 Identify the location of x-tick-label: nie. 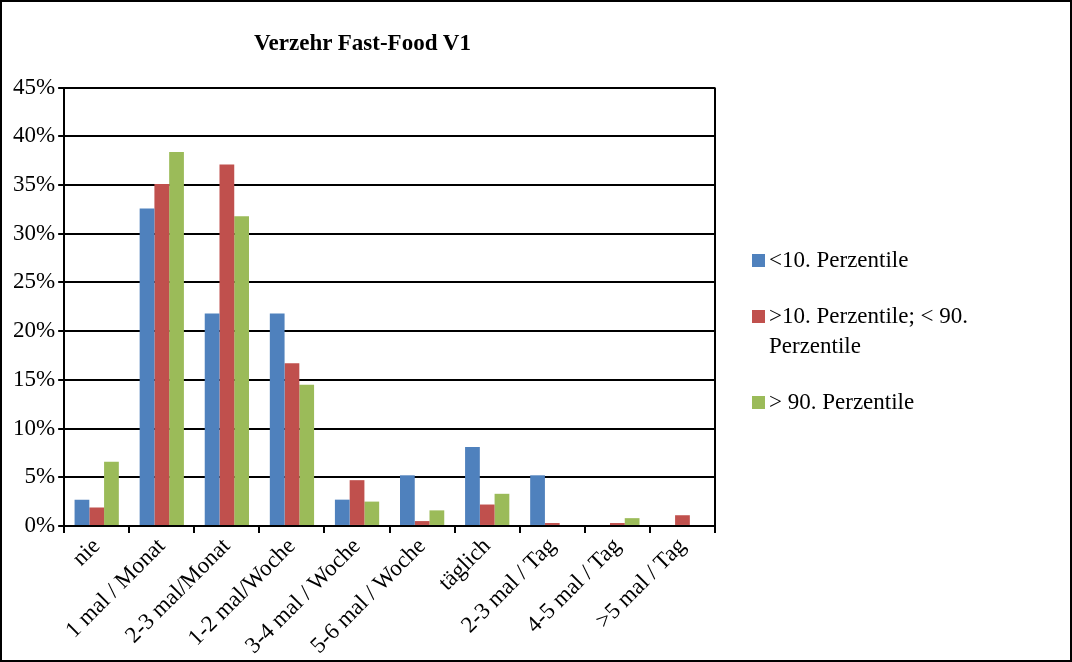
(85, 551).